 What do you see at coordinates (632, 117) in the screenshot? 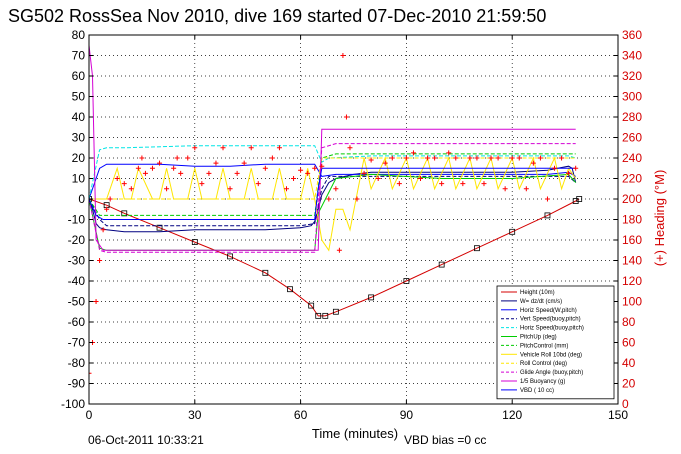
I see `right-tick-label: 280` at bounding box center [632, 117].